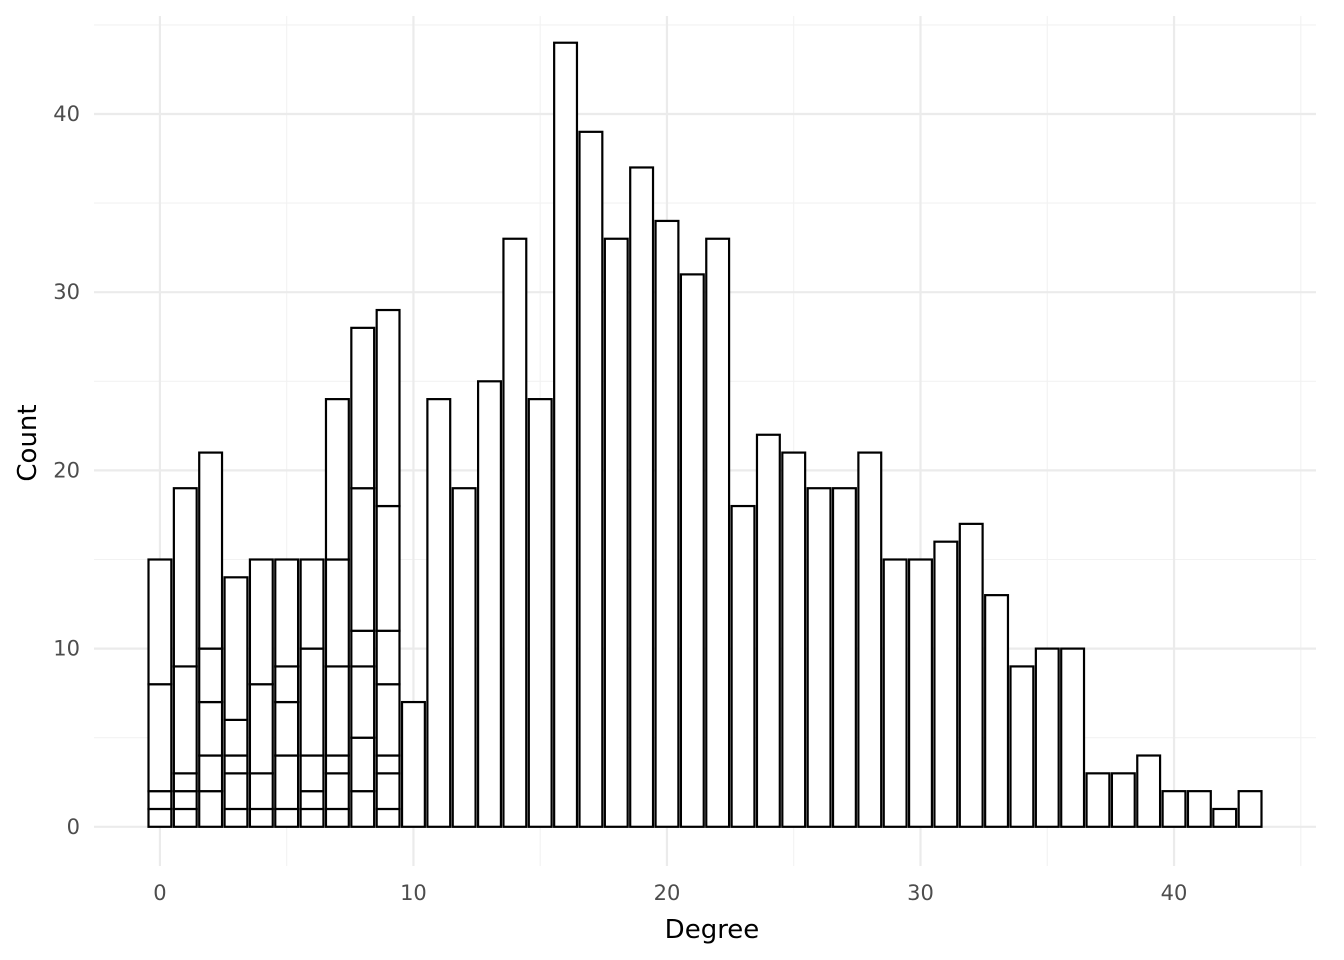  Describe the element at coordinates (28, 442) in the screenshot. I see `y-axis-title: Count` at that location.